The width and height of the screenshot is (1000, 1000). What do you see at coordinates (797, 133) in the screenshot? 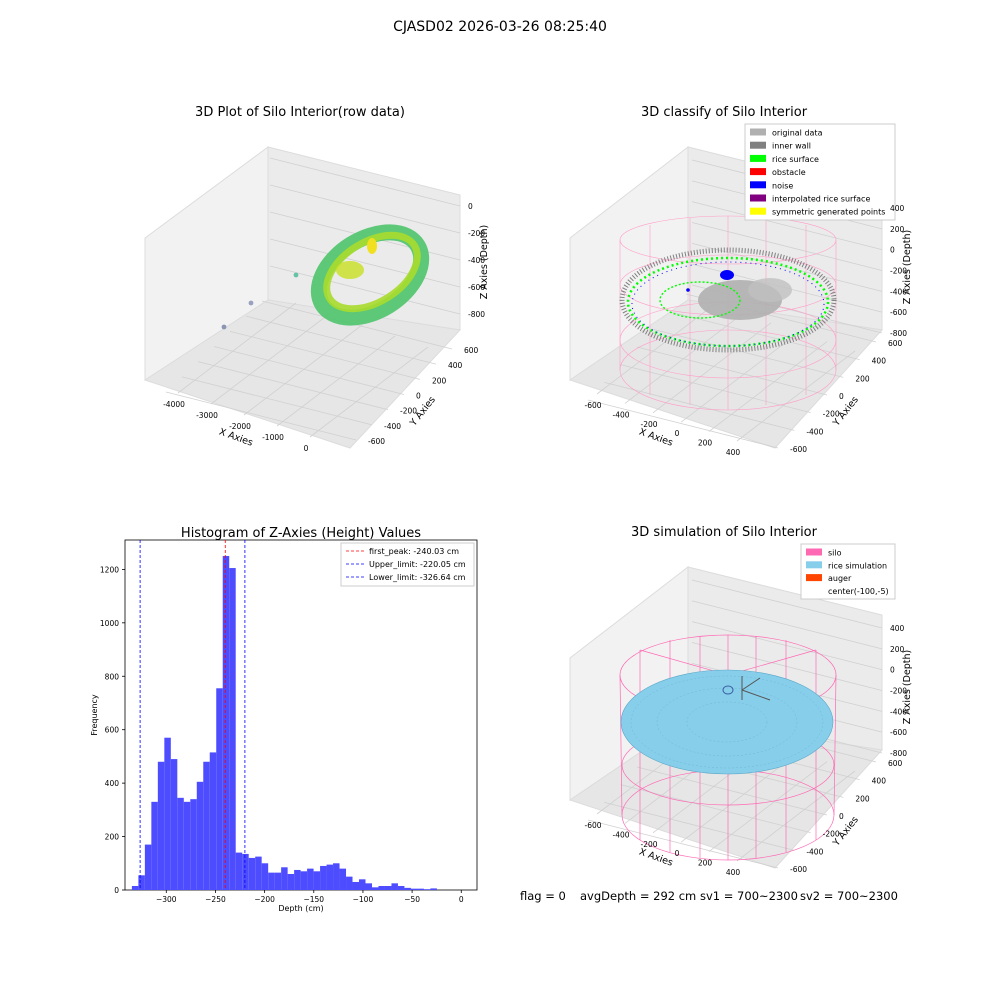
I see `legend-entry: original data` at bounding box center [797, 133].